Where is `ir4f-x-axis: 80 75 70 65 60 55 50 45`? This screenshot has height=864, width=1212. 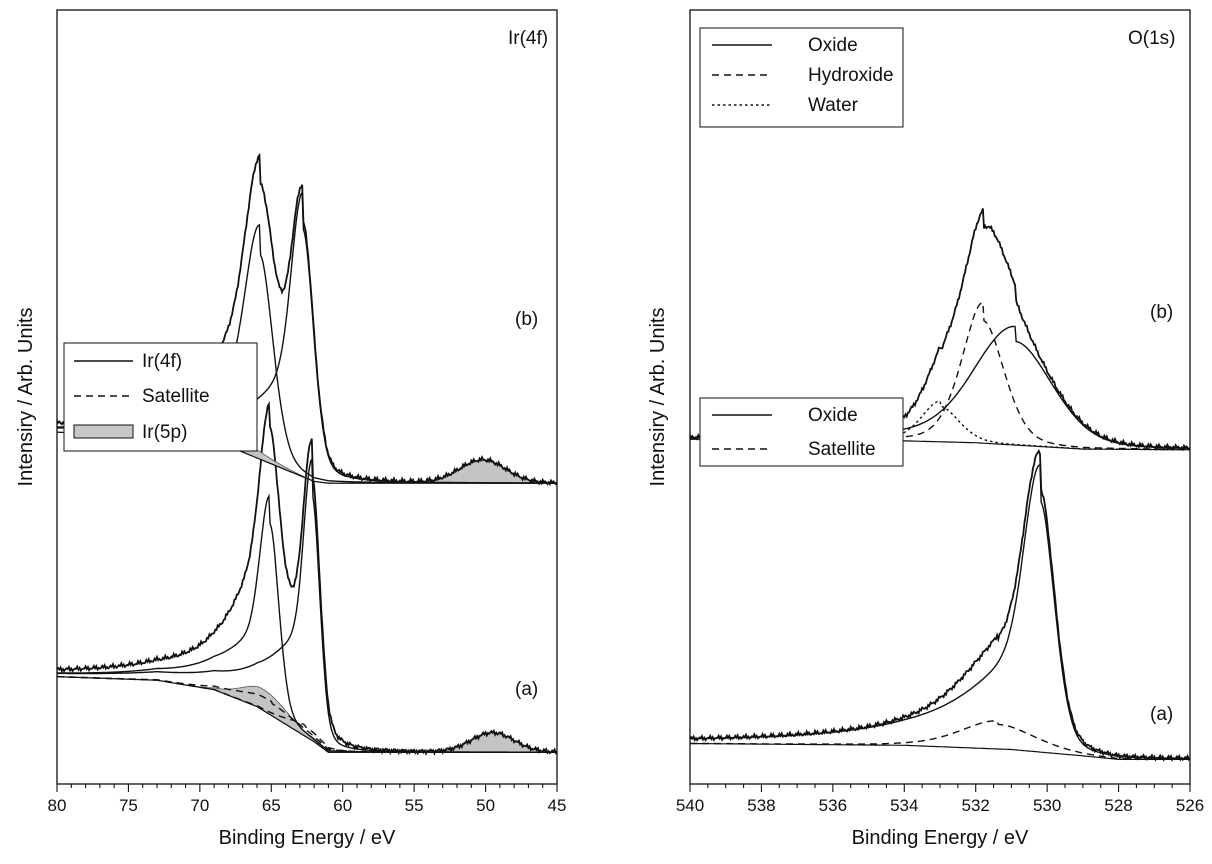 ir4f-x-axis: 80 75 70 65 60 55 50 45 is located at coordinates (307, 799).